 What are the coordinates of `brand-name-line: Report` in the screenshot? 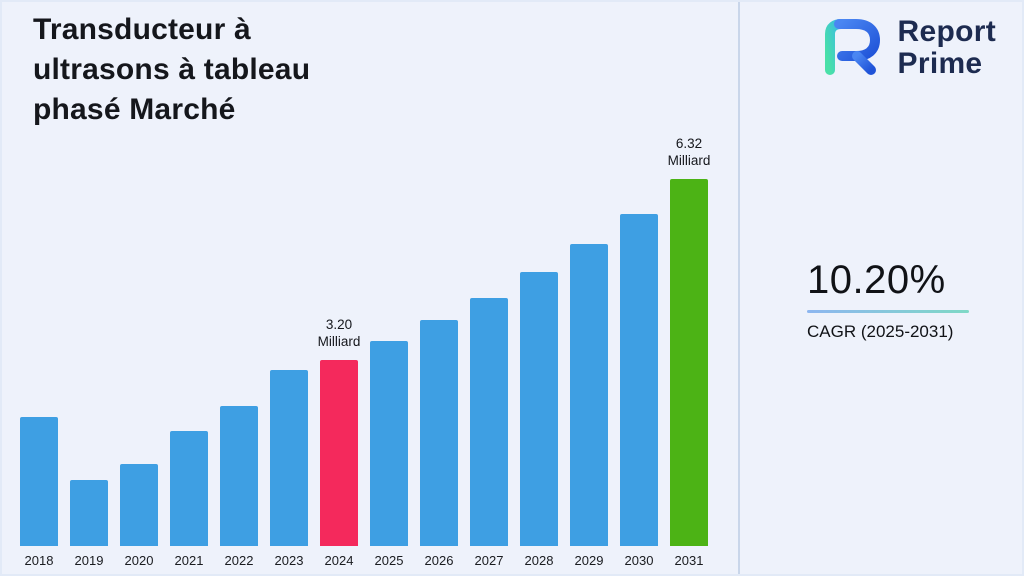 It's located at (946, 31).